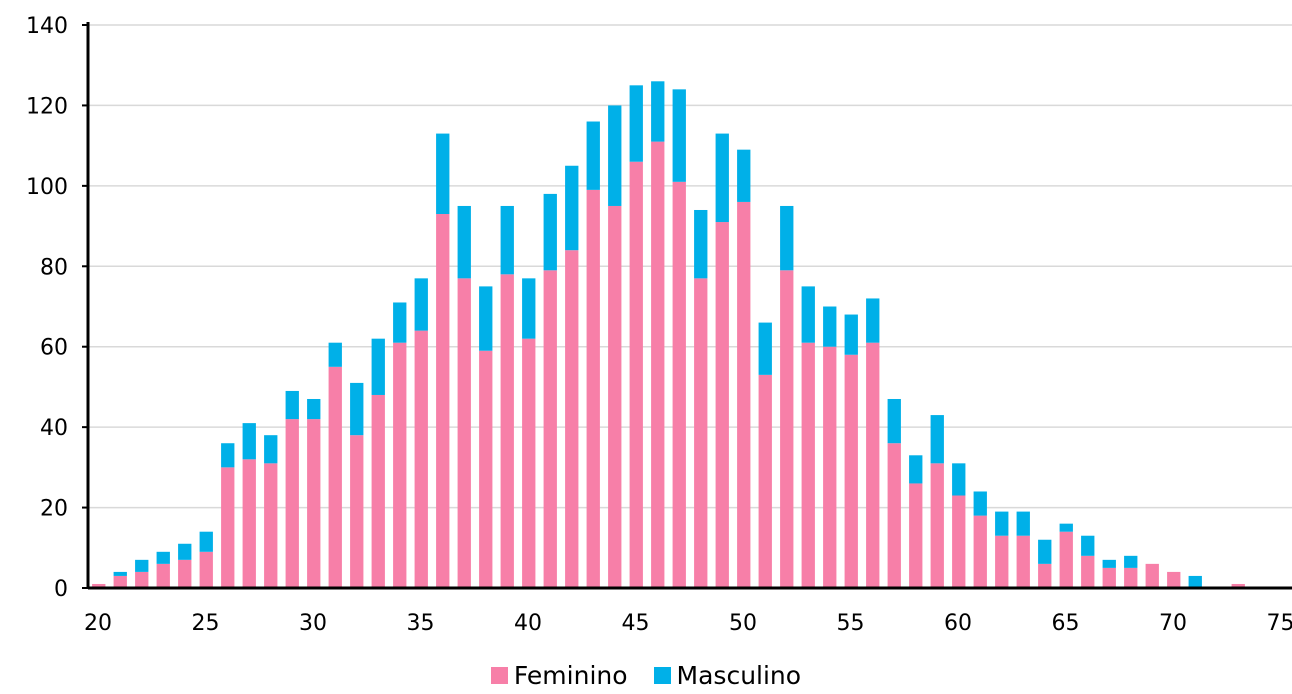 This screenshot has height=694, width=1292. What do you see at coordinates (54, 348) in the screenshot?
I see `y-tick-label: 60` at bounding box center [54, 348].